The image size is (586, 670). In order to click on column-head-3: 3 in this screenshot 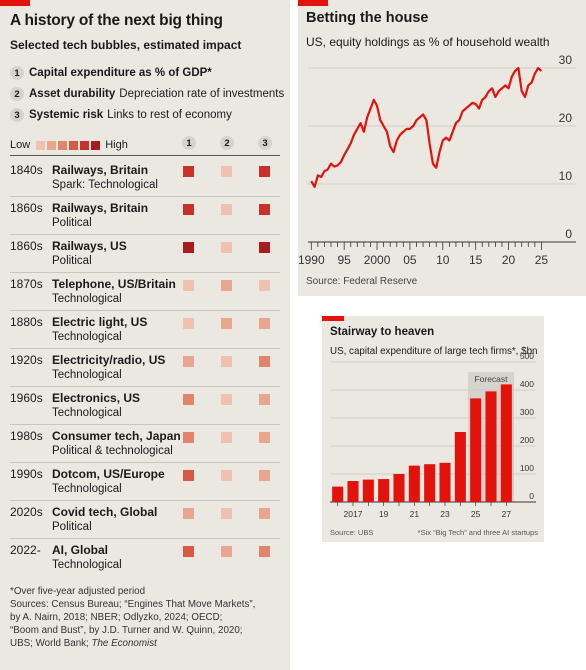, I will do `click(265, 143)`.